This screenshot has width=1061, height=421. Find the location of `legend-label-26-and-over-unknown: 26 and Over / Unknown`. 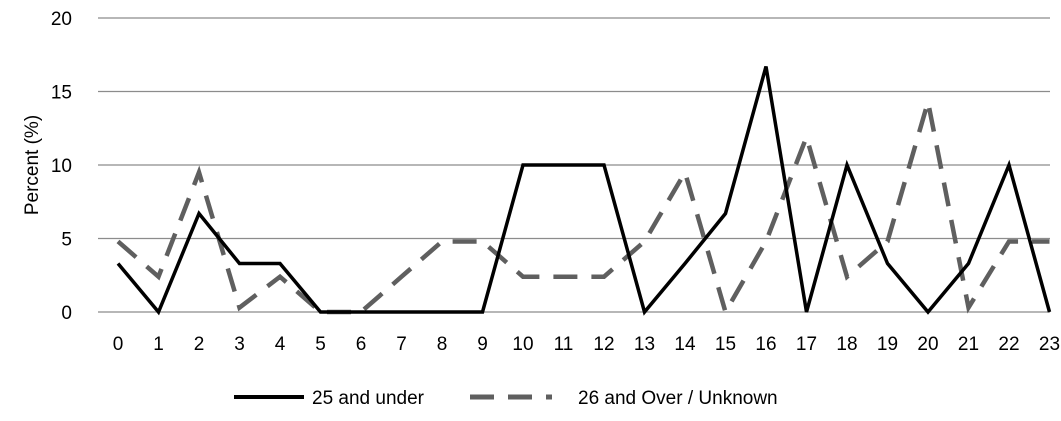

legend-label-26-and-over-unknown: 26 and Over / Unknown is located at coordinates (678, 398).